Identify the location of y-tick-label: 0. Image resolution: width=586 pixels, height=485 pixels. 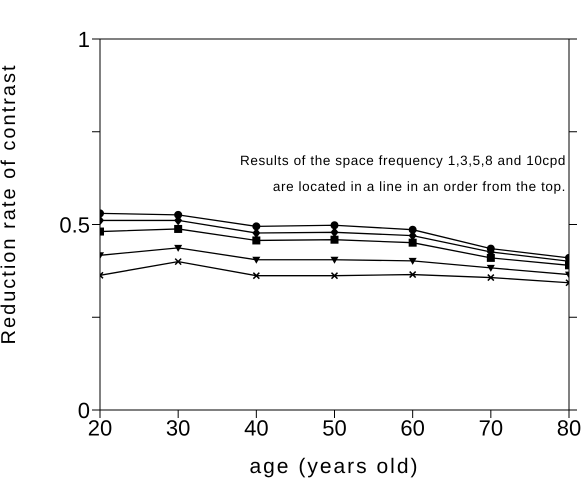
(84, 410).